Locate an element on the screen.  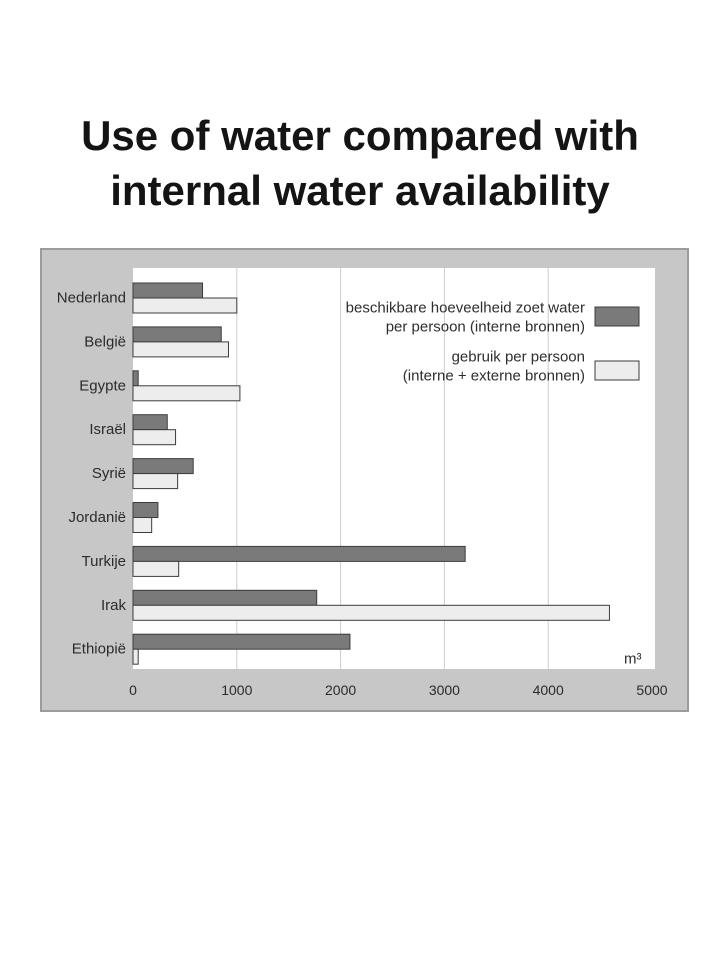
x-tick-label: 4000 is located at coordinates (548, 690).